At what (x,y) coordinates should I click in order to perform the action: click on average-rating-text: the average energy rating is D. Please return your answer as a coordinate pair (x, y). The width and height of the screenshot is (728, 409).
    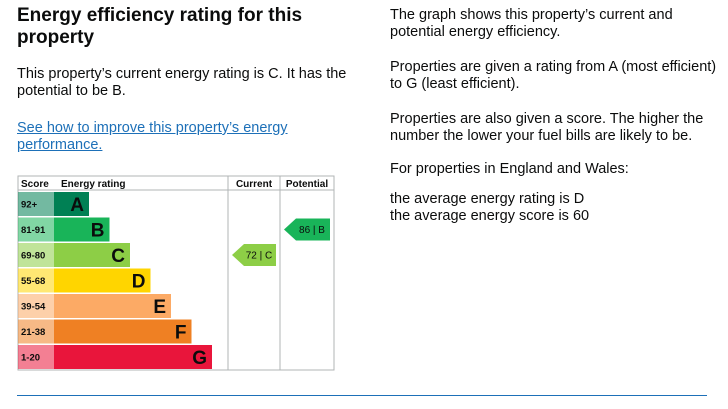
    Looking at the image, I should click on (487, 199).